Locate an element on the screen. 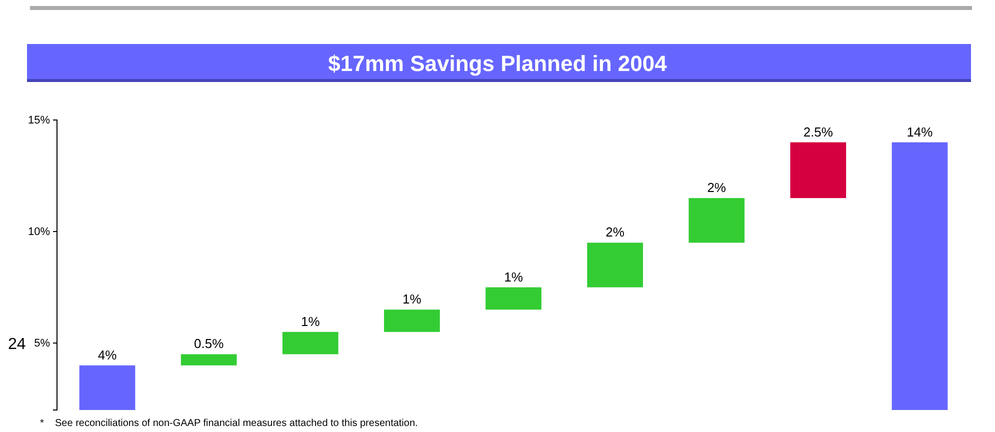 The height and width of the screenshot is (432, 995). y-tick-label: 15% is located at coordinates (39, 120).